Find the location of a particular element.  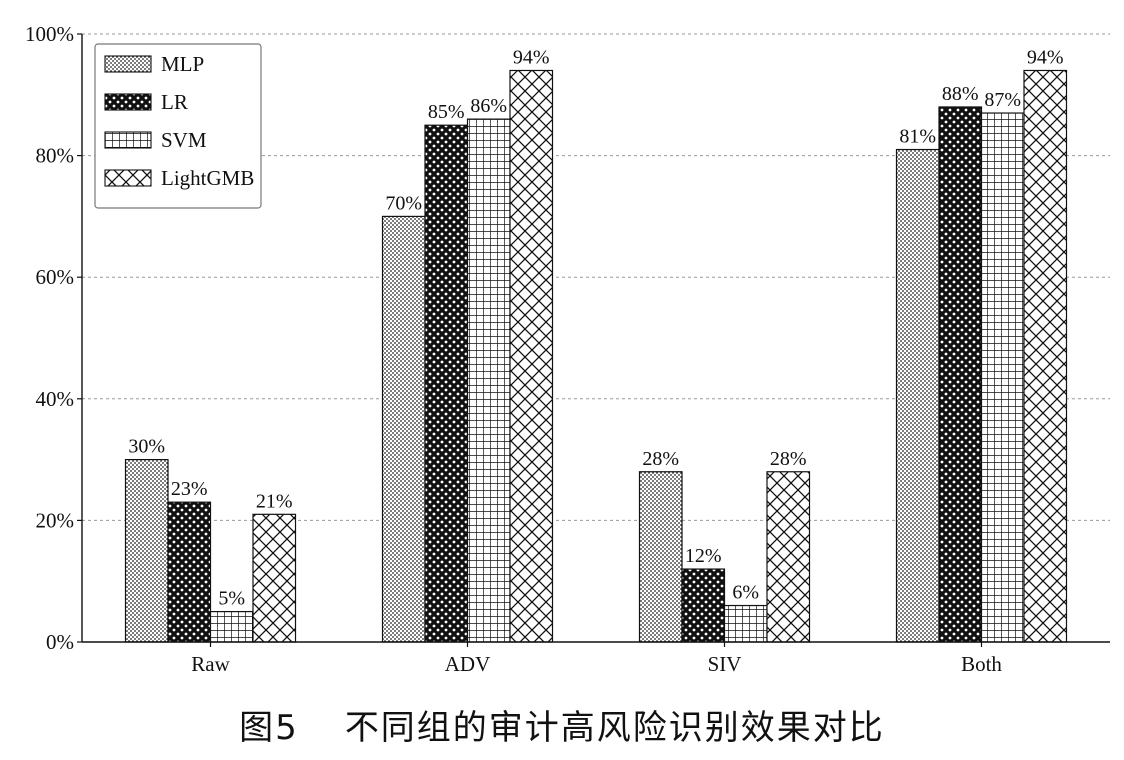

y-tick-label: 80% is located at coordinates (55, 156).